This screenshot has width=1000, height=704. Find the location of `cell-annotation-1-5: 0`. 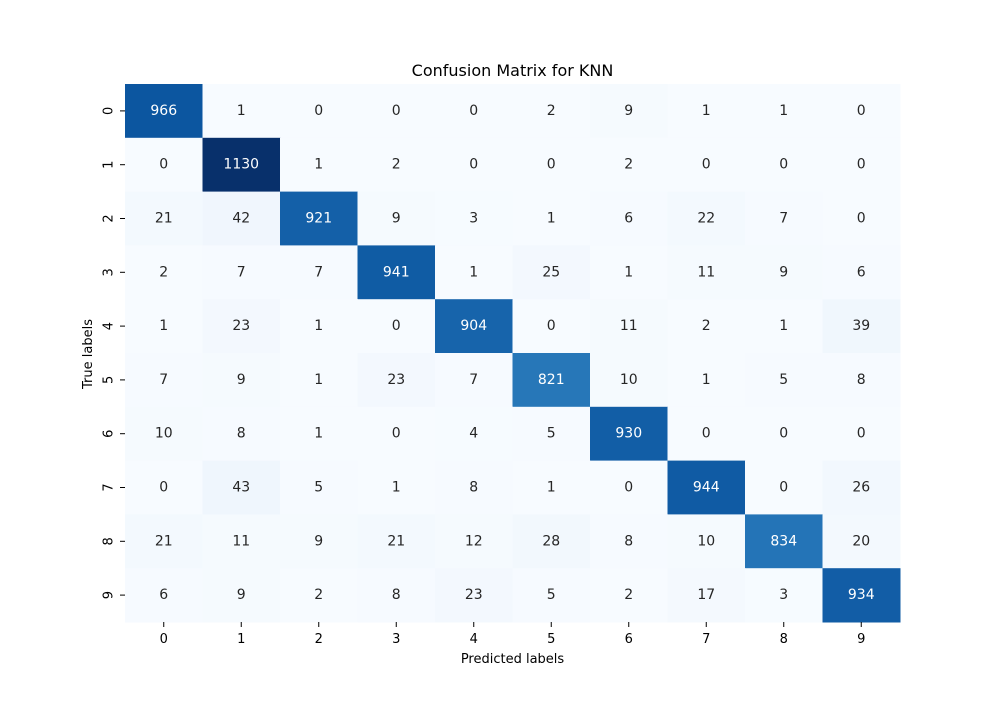

cell-annotation-1-5: 0 is located at coordinates (551, 165).